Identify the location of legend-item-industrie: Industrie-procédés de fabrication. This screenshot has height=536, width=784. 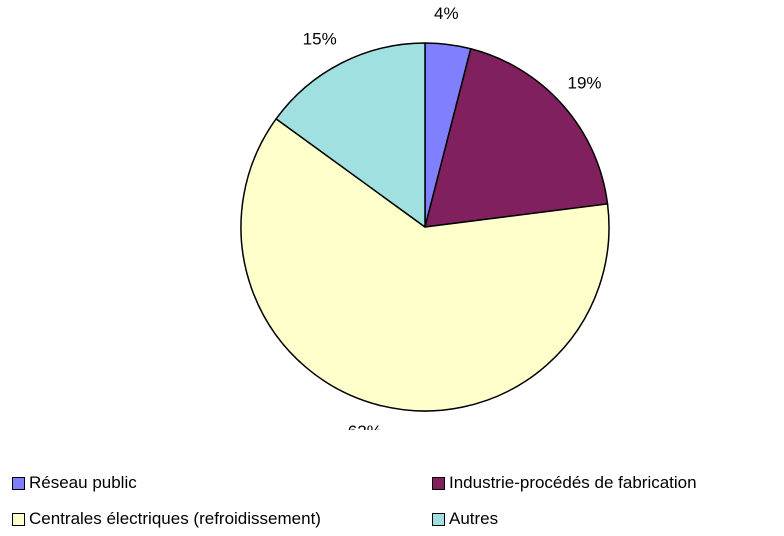
(564, 483).